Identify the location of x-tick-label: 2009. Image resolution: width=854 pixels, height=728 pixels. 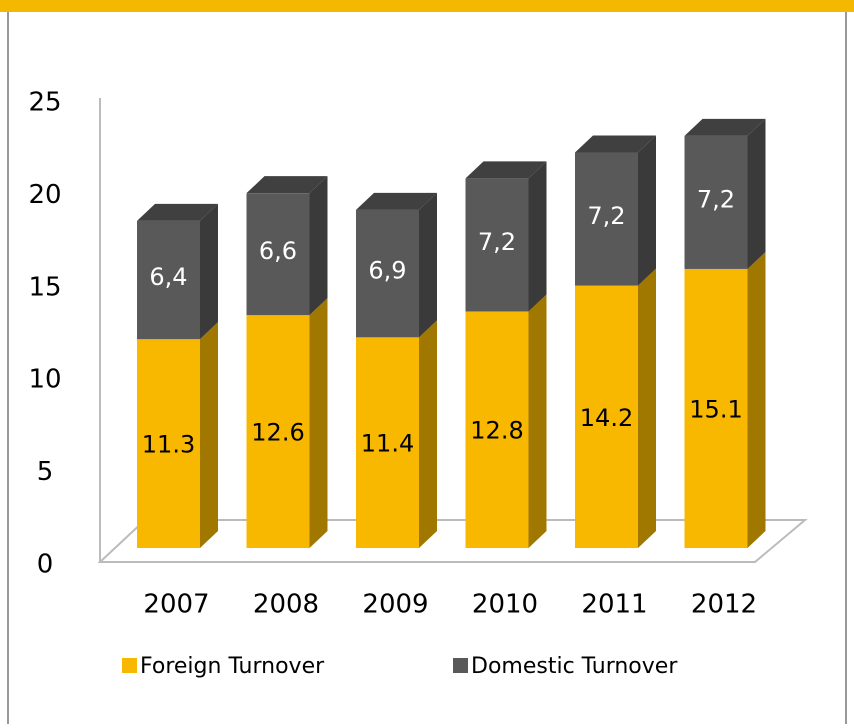
(395, 605).